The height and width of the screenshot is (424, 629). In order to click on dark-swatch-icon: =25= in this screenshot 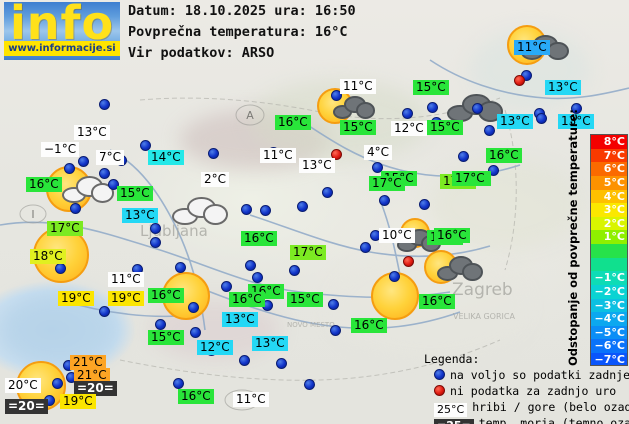, I will do `click(454, 421)`.